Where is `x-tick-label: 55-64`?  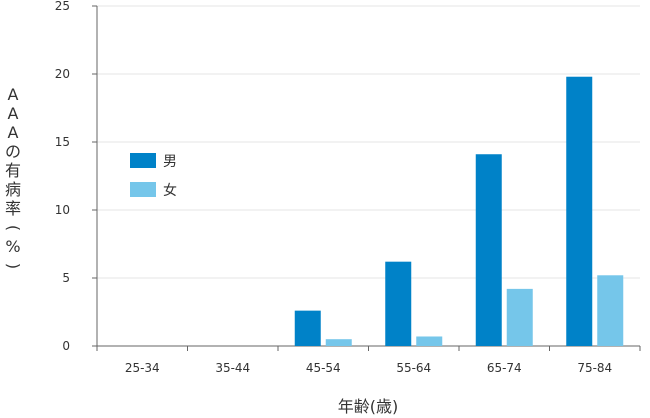
x-tick-label: 55-64 is located at coordinates (413, 368).